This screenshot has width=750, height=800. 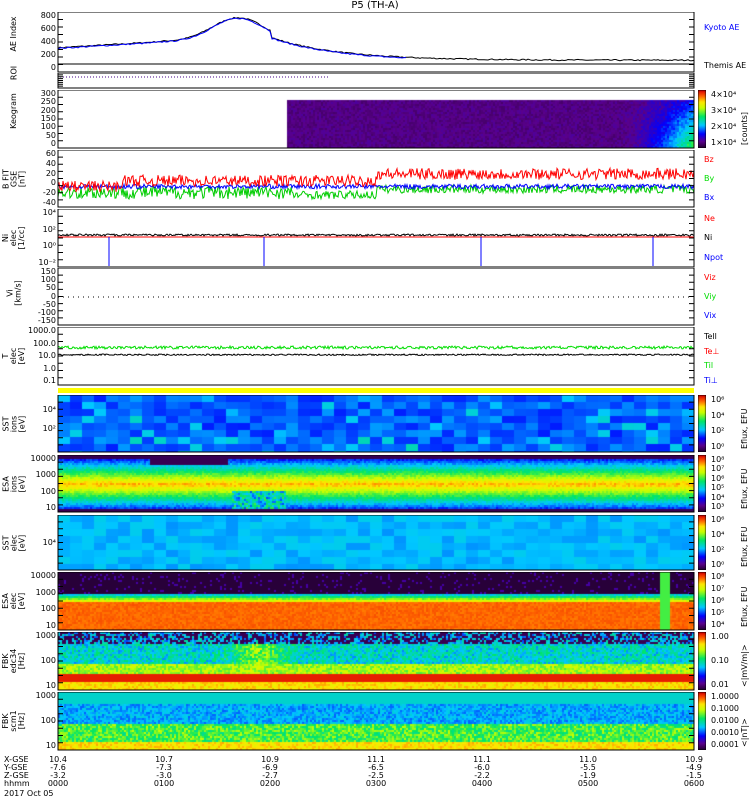 I want to click on panel-sst_e, so click(x=376, y=543).